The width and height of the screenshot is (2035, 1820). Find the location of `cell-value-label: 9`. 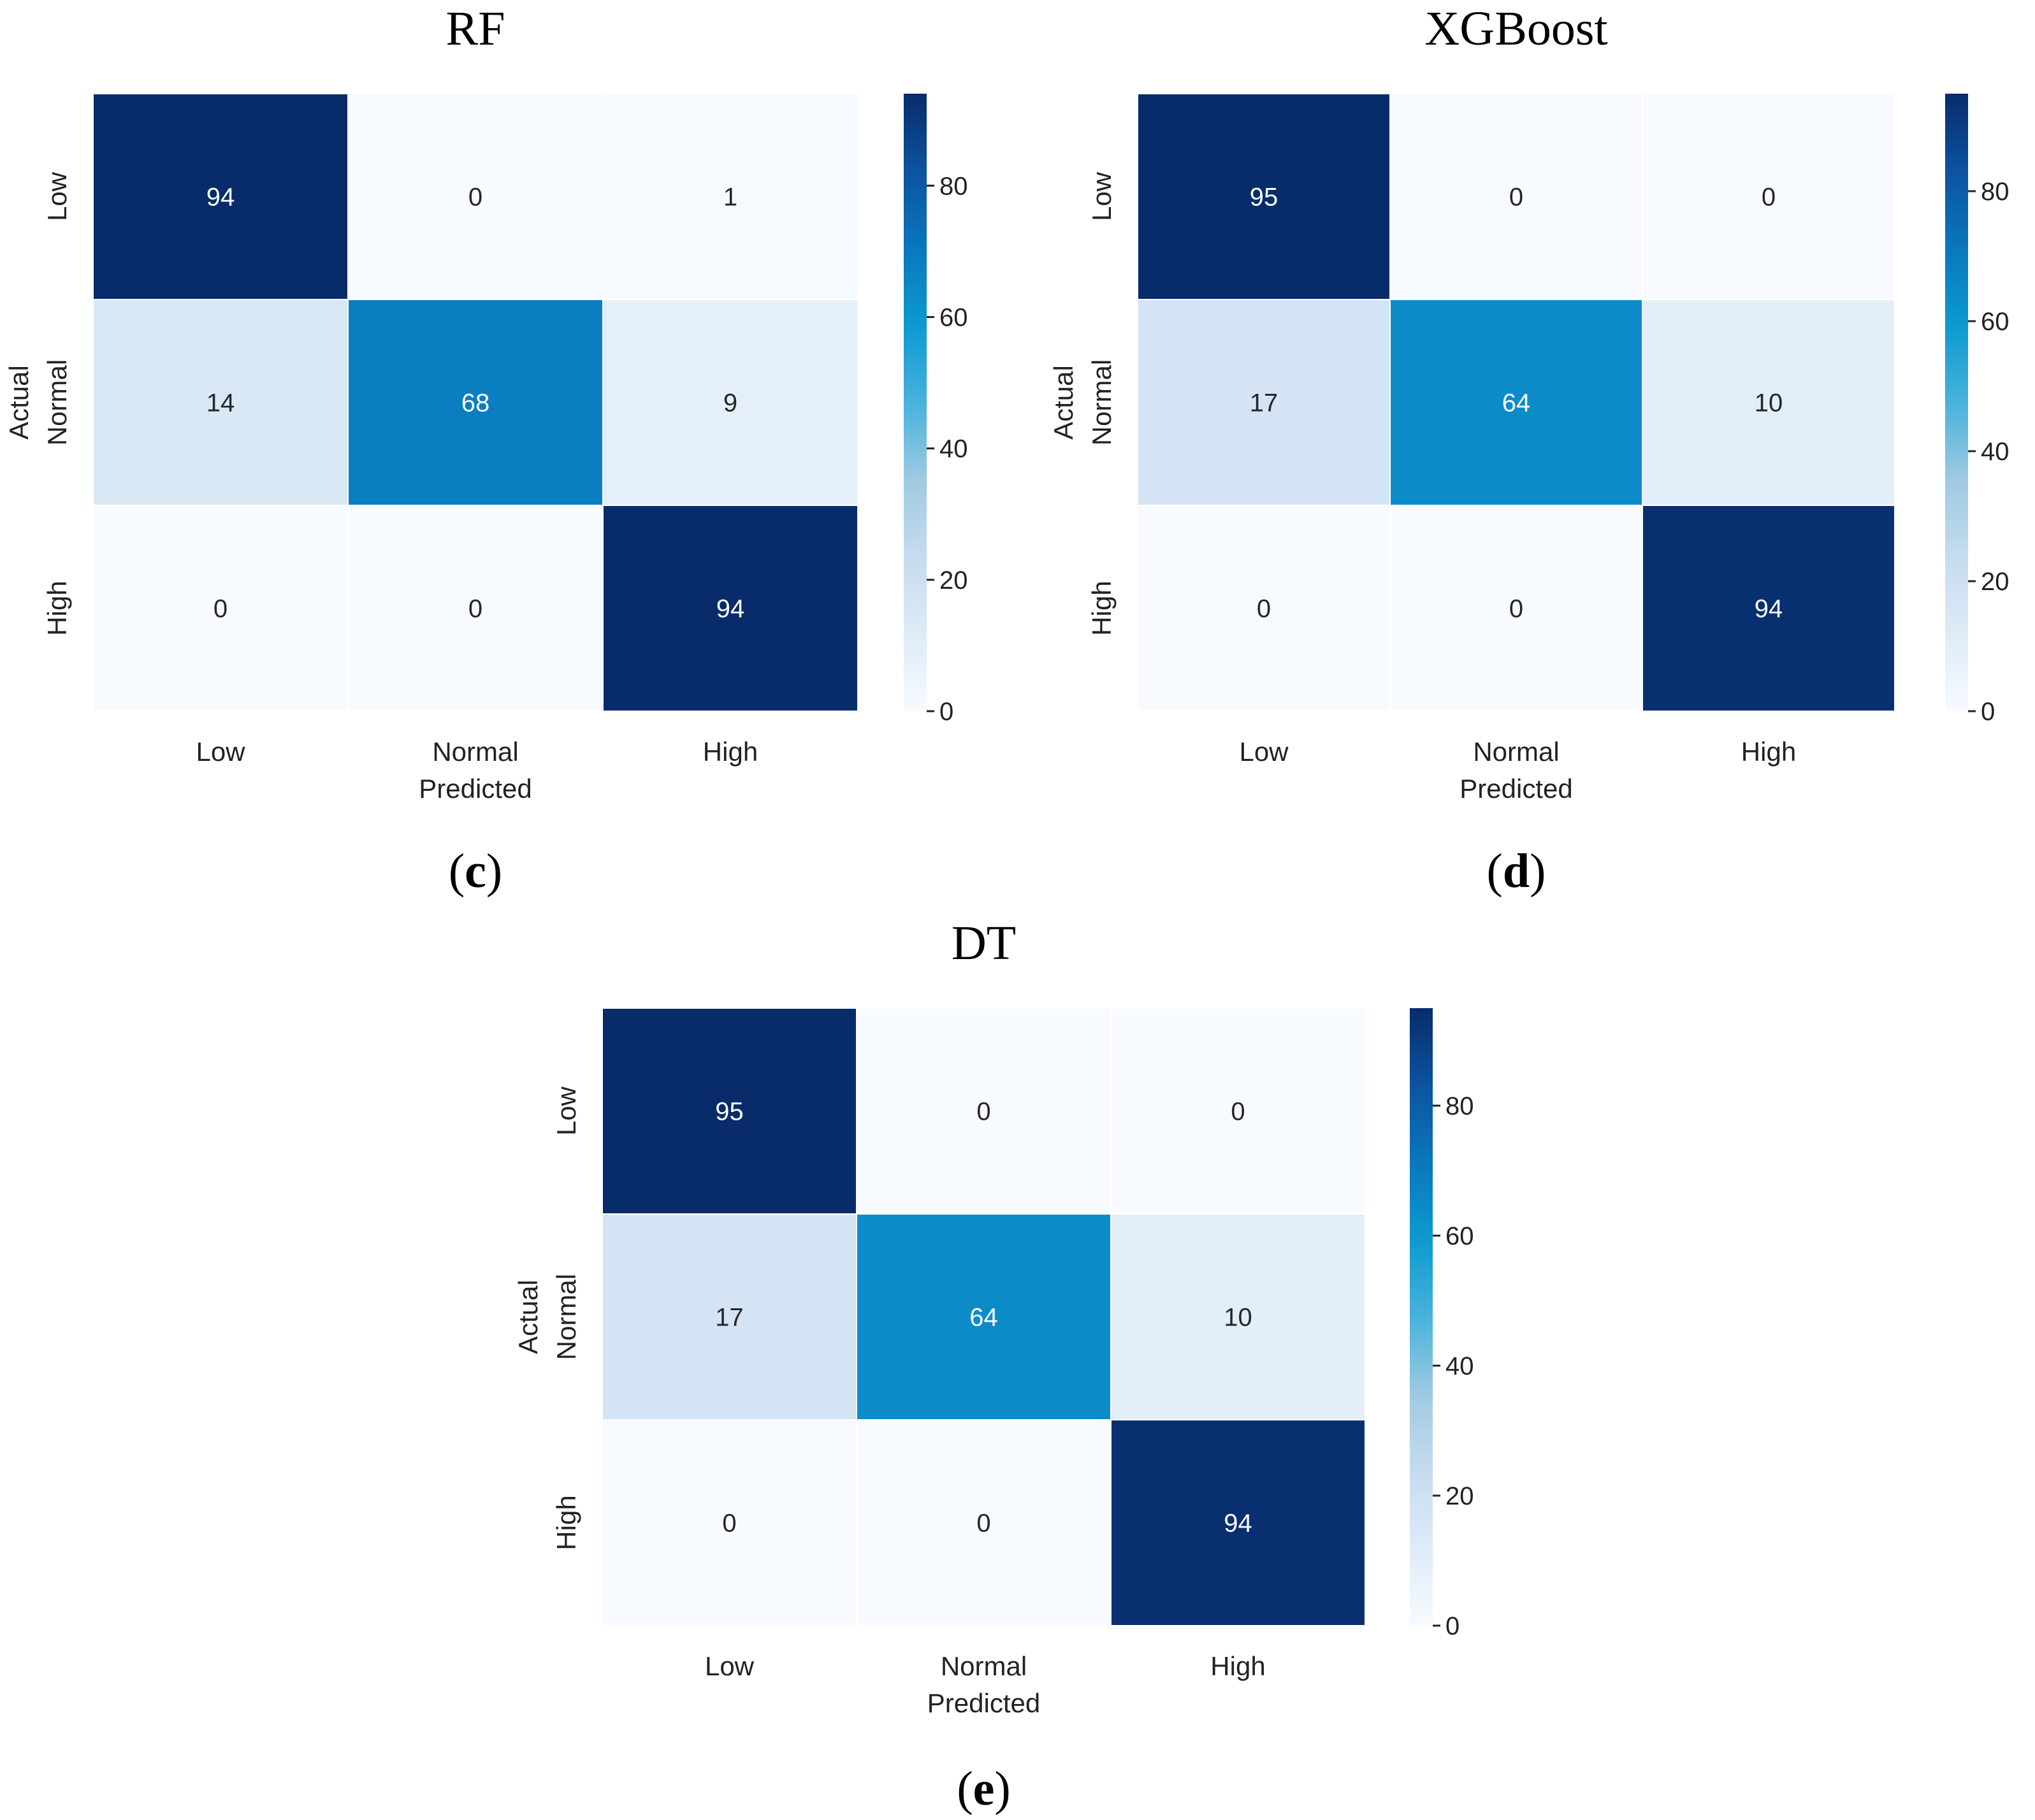

cell-value-label: 9 is located at coordinates (730, 403).